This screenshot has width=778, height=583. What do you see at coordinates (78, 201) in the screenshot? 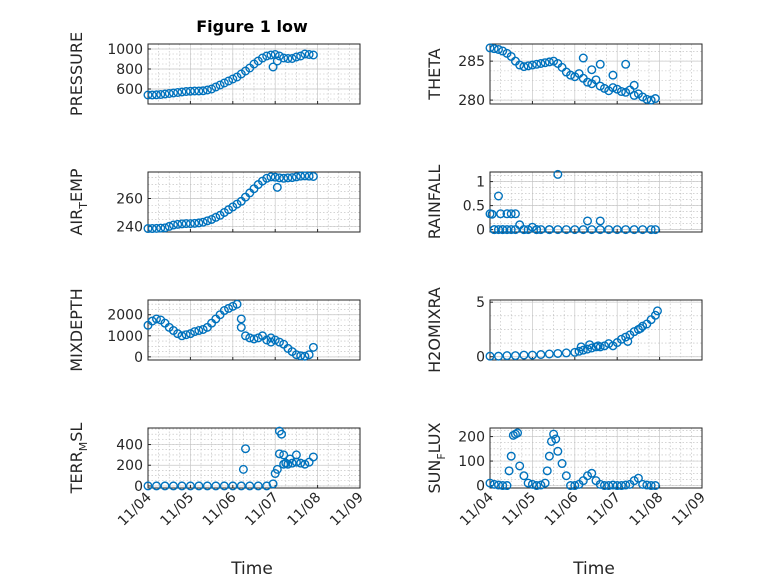
I see `y-axis-label: AIRTEMP` at bounding box center [78, 201].